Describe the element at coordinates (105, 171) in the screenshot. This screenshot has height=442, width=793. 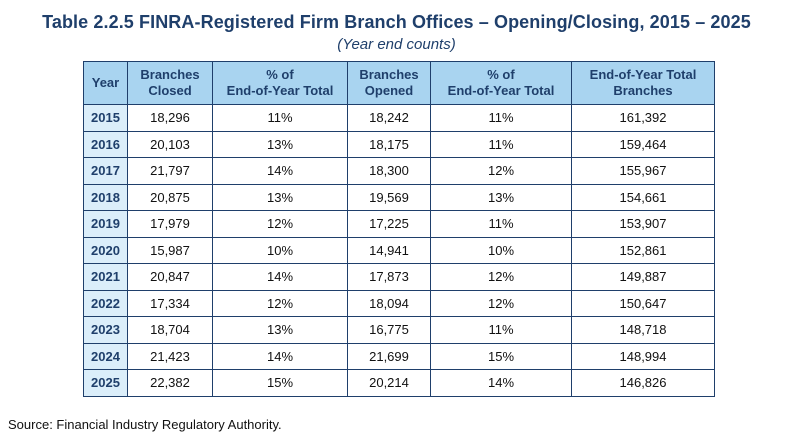
I see `year-cell: 2017` at that location.